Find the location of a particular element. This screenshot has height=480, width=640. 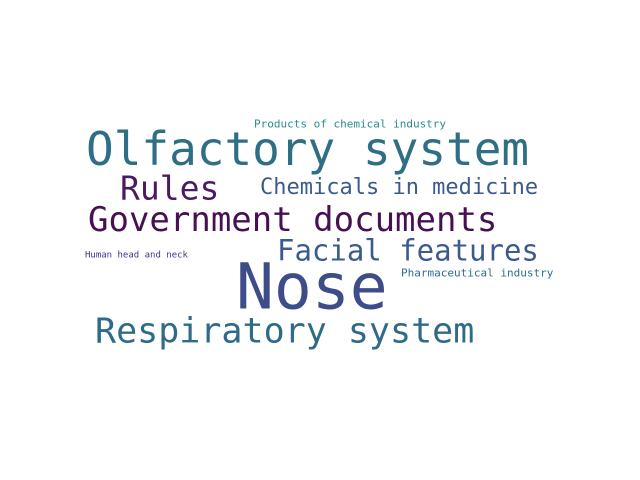

word-olfactory-system: Olfactory system is located at coordinates (308, 149).